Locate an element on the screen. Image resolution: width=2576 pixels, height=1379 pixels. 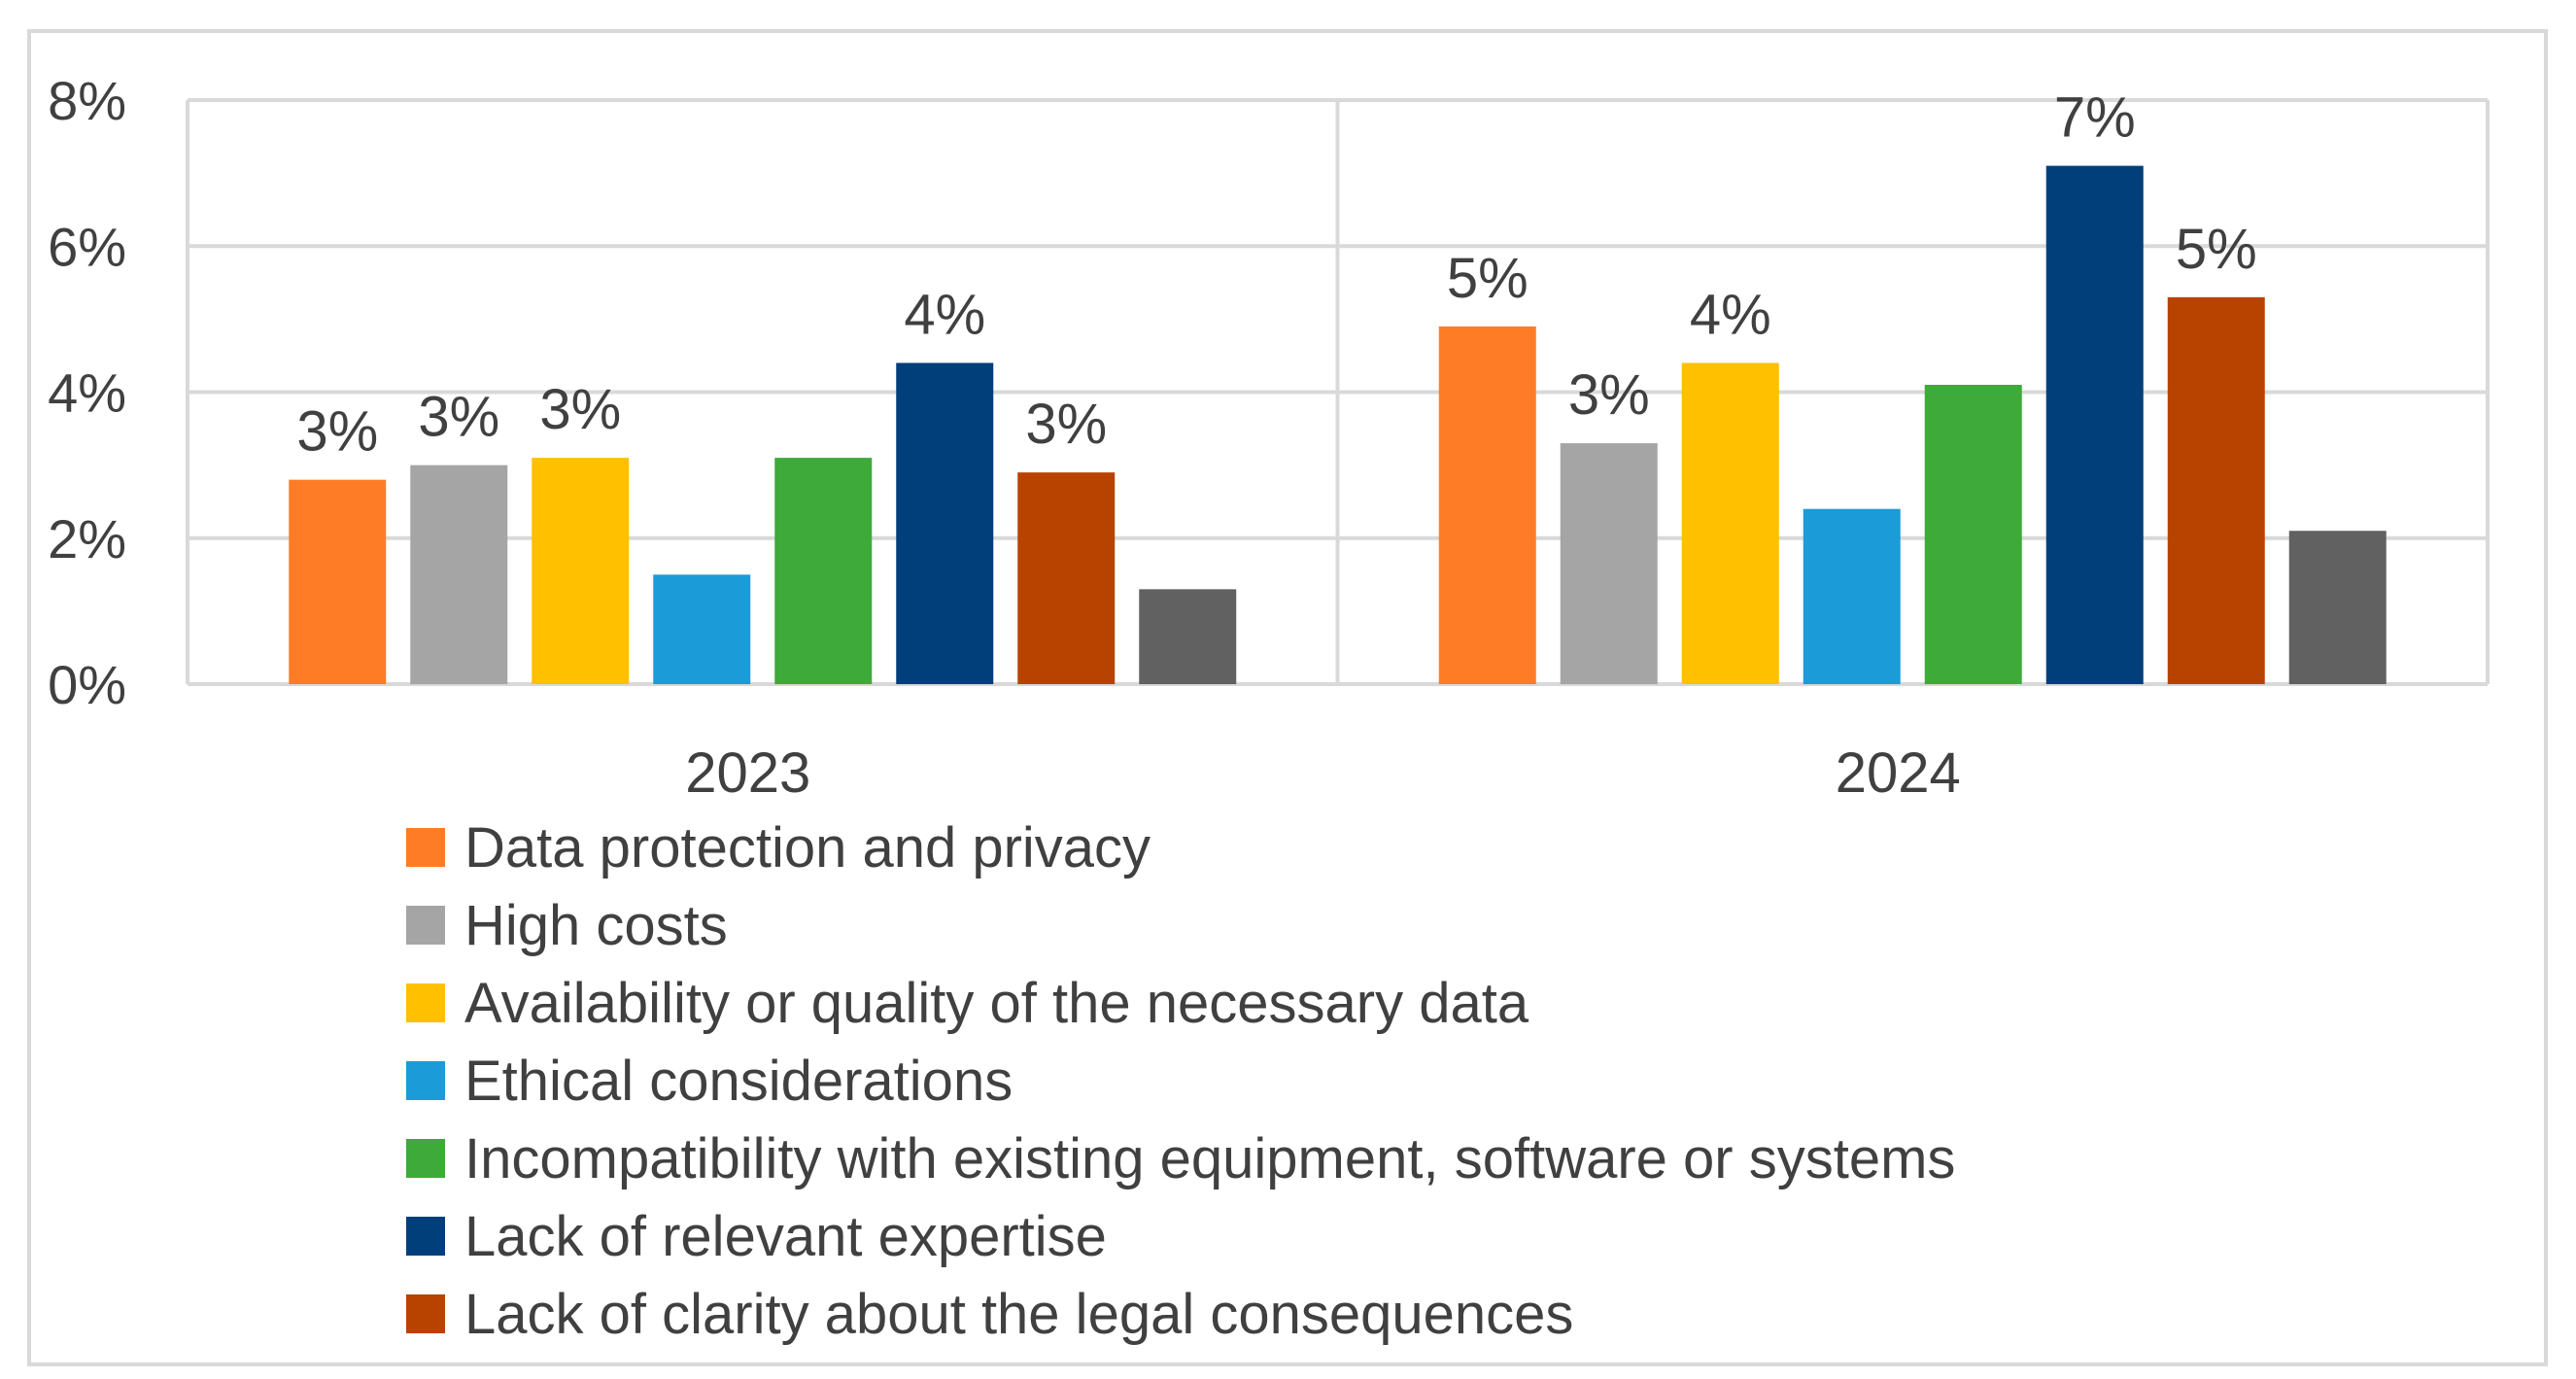
y-tick-label: 8% is located at coordinates (87, 100).